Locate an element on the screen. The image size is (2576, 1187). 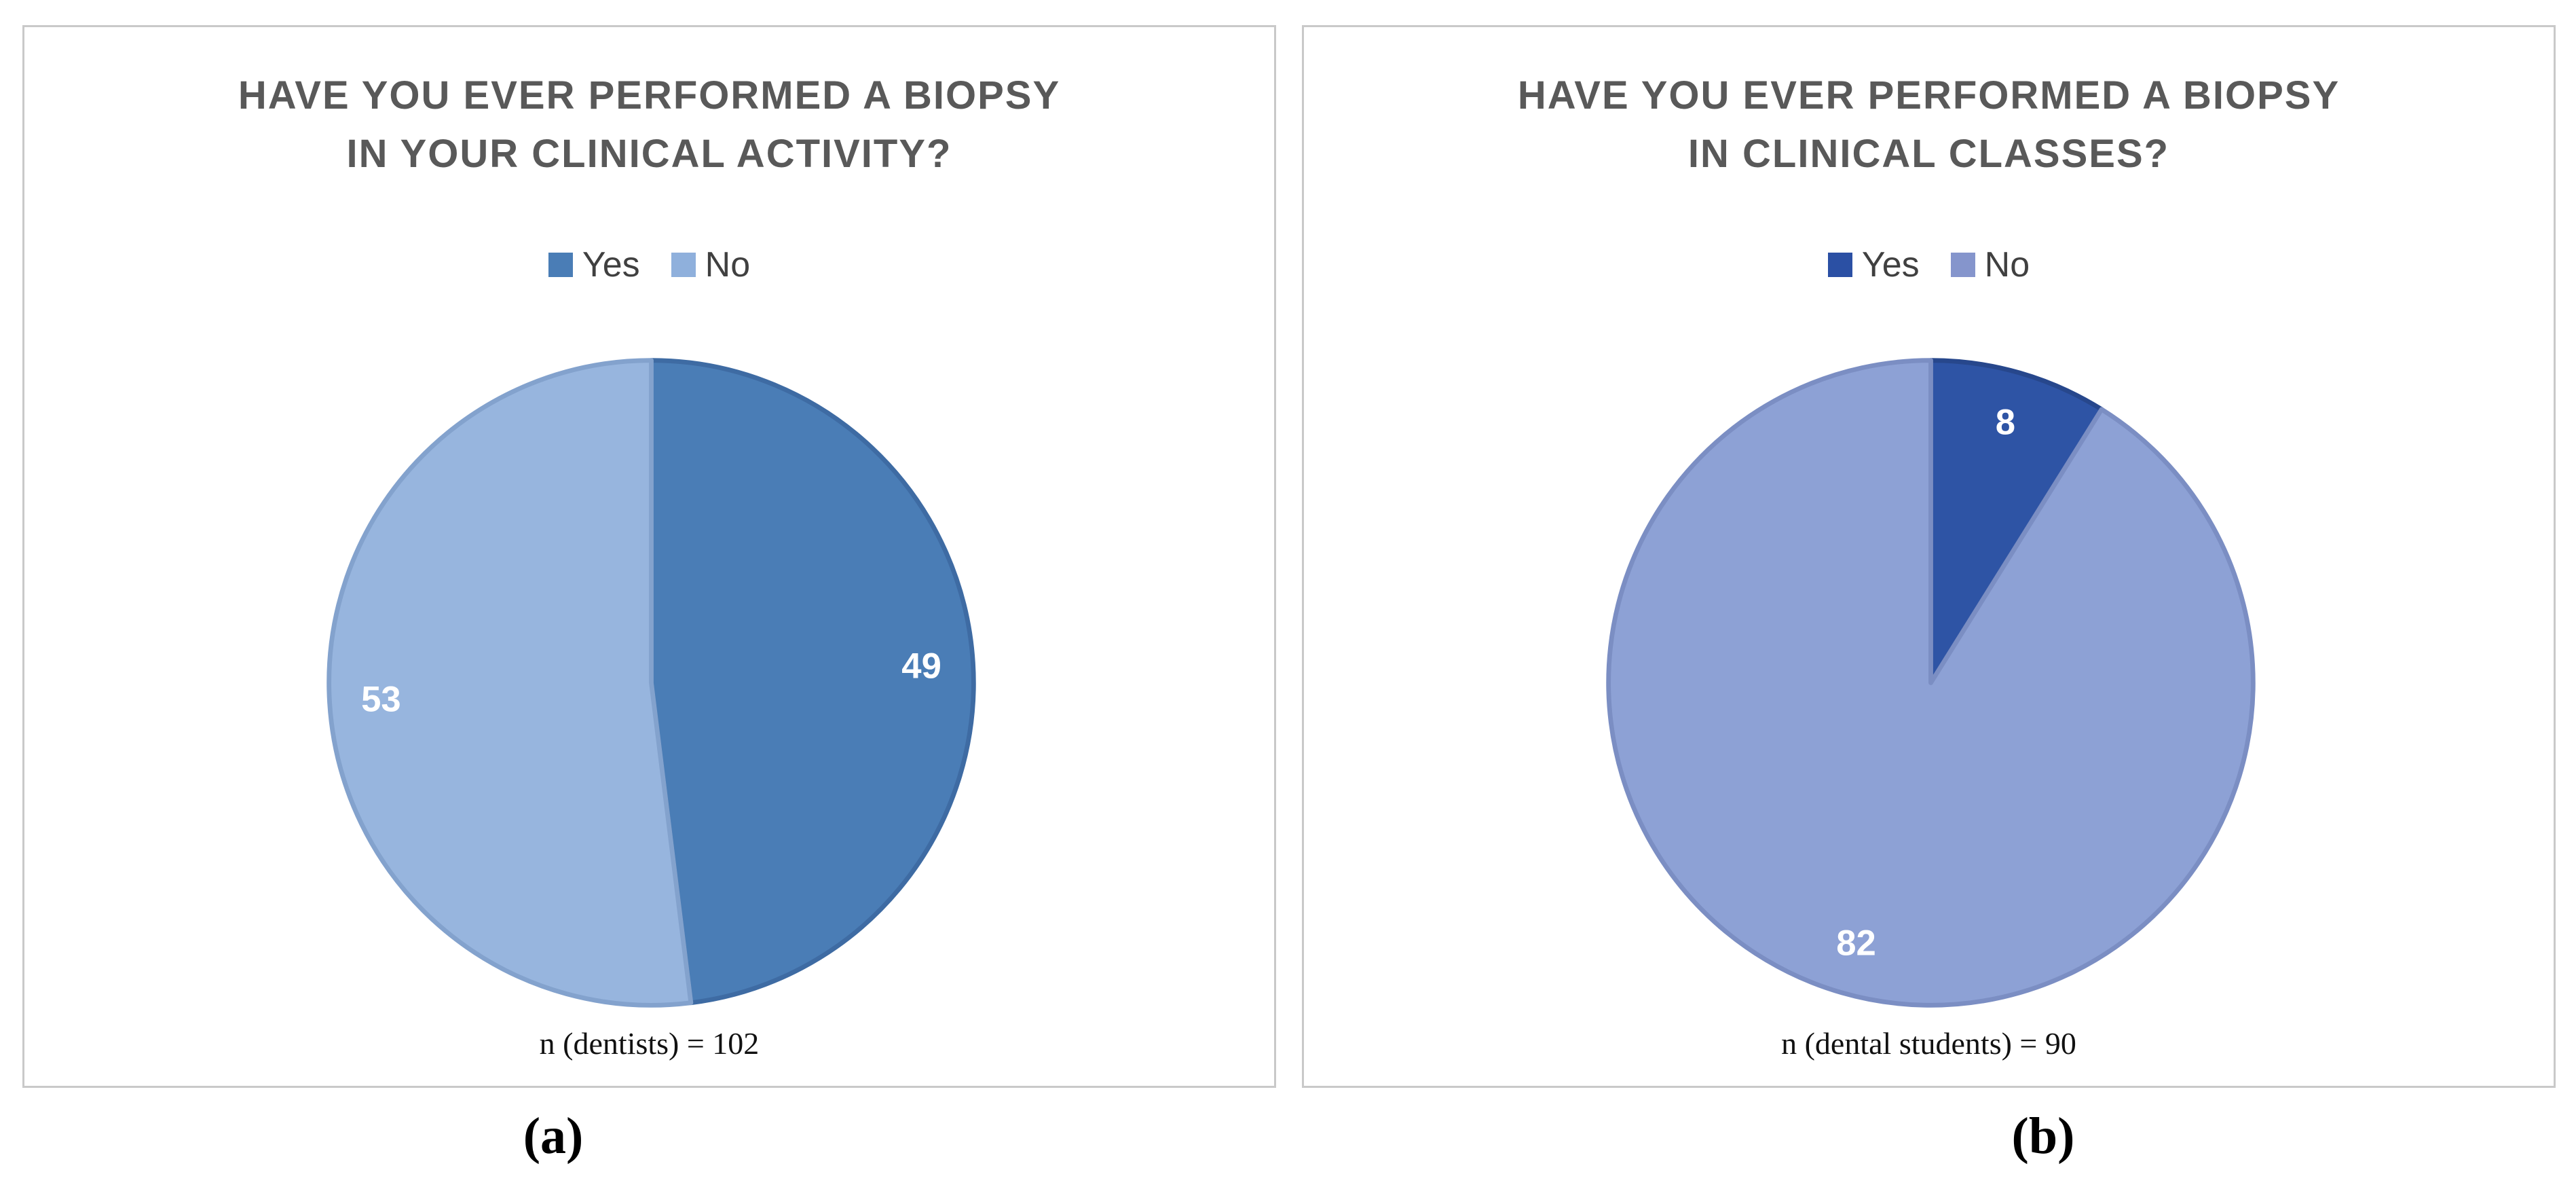
legend-item-a-no: No is located at coordinates (710, 264).